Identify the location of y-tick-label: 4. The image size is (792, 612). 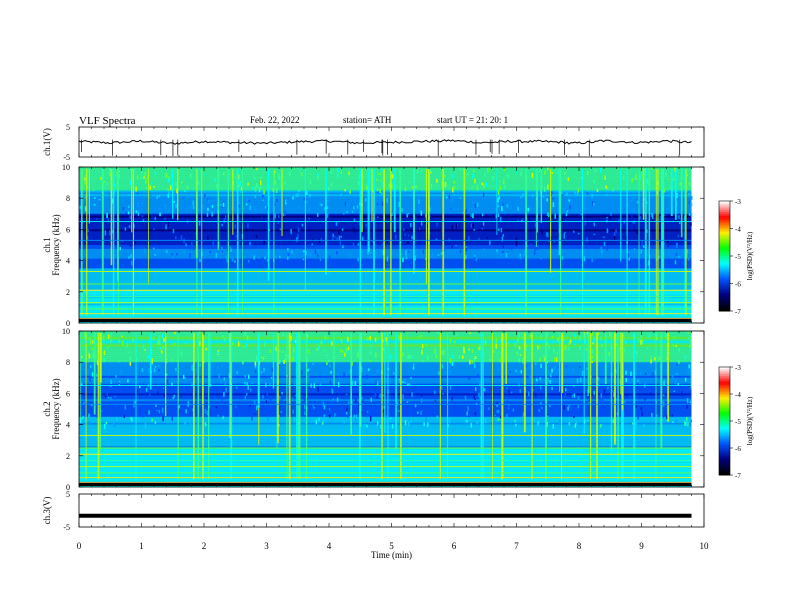
(68, 425).